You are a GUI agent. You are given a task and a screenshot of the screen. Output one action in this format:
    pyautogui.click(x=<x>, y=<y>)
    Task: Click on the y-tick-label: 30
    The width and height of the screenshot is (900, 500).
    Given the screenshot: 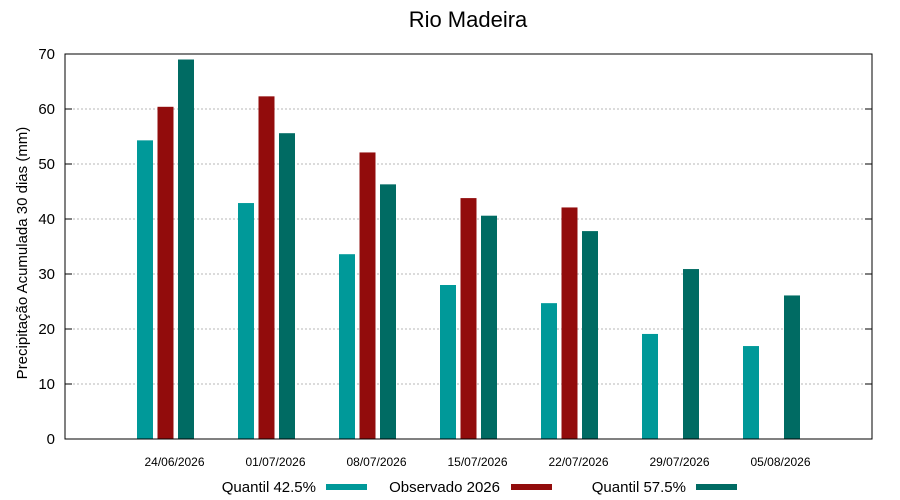 What is the action you would take?
    pyautogui.click(x=46, y=274)
    